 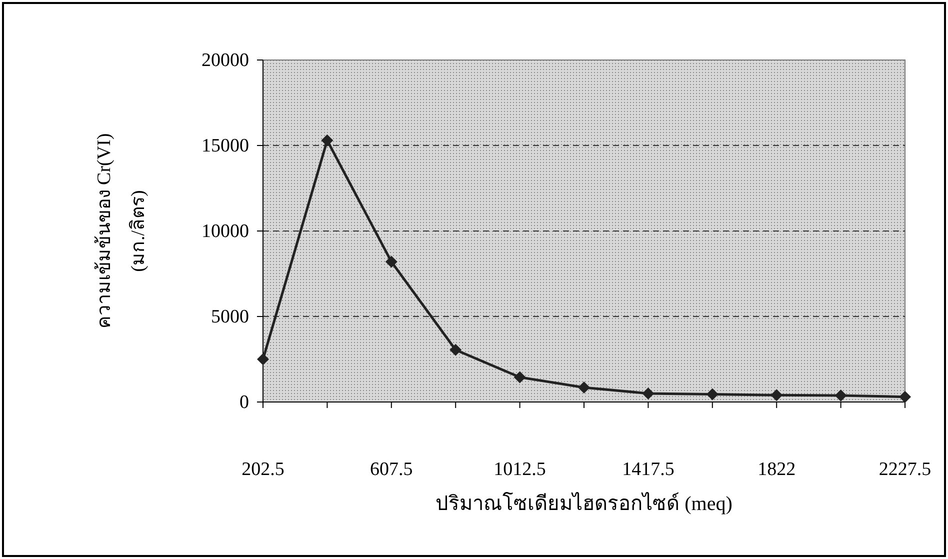 What do you see at coordinates (263, 469) in the screenshot?
I see `x-tick-label: 202.5` at bounding box center [263, 469].